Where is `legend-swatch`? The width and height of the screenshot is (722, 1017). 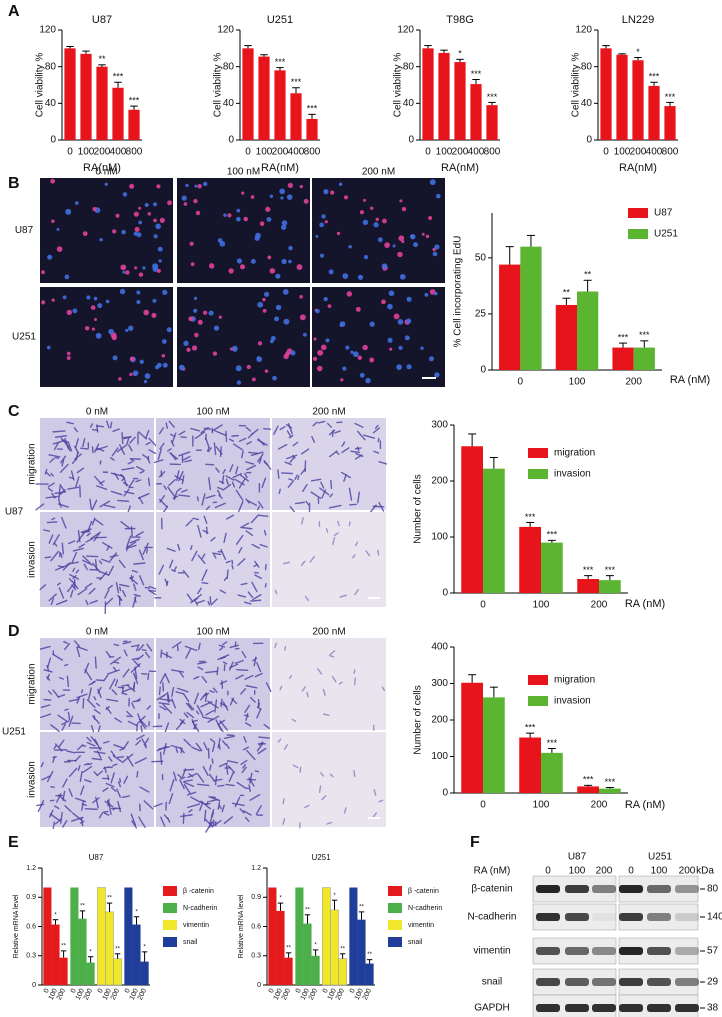 legend-swatch is located at coordinates (538, 680).